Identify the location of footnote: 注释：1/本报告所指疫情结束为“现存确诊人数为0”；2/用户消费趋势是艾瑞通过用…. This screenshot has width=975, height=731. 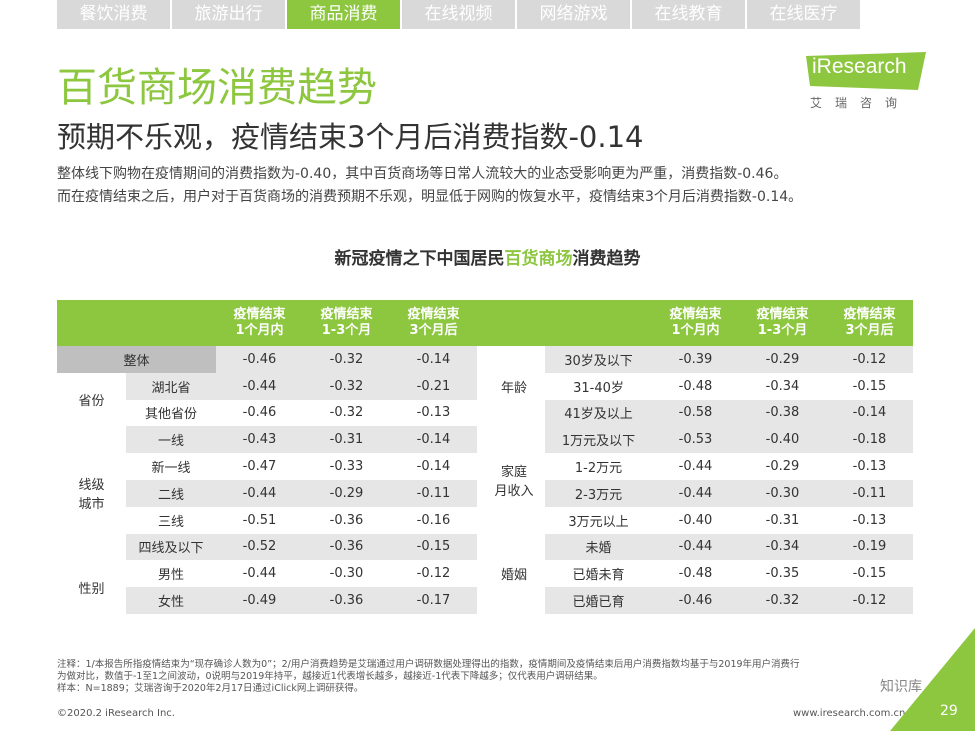
(487, 677).